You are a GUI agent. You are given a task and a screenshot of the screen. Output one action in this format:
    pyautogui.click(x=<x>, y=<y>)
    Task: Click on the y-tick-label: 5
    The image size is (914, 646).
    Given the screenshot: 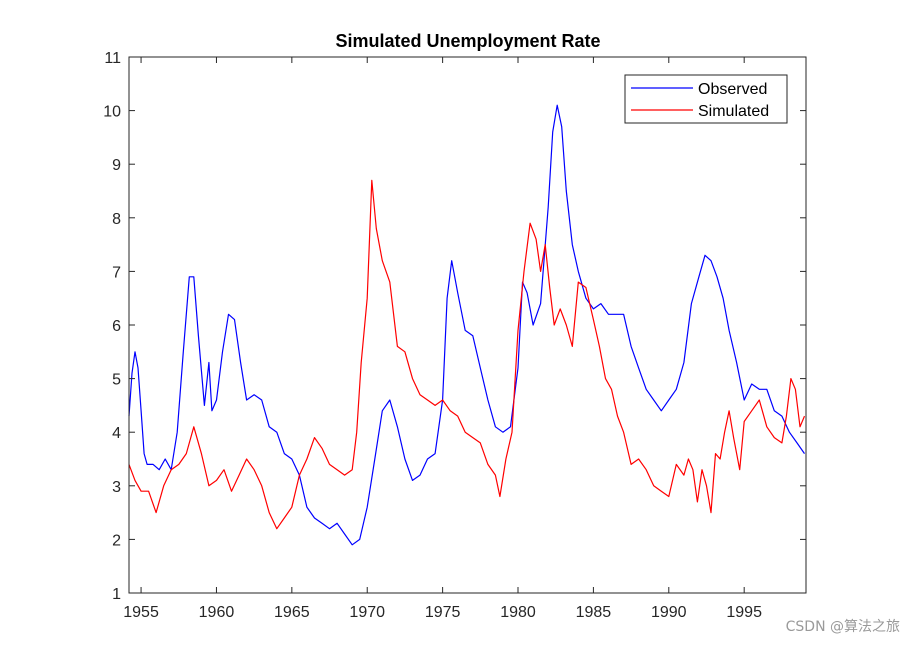 What is the action you would take?
    pyautogui.click(x=116, y=380)
    